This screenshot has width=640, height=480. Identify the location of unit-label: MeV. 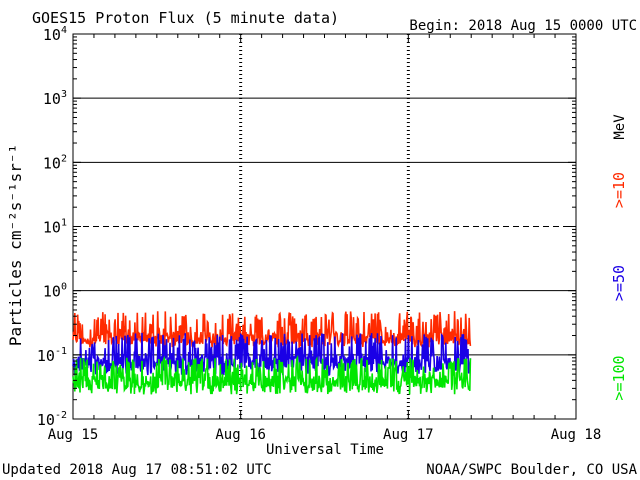
(620, 127).